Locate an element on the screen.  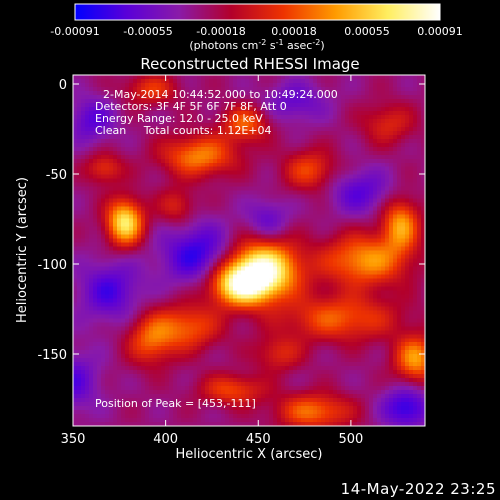
timestamp: 14-May-2022 23:25 is located at coordinates (418, 489).